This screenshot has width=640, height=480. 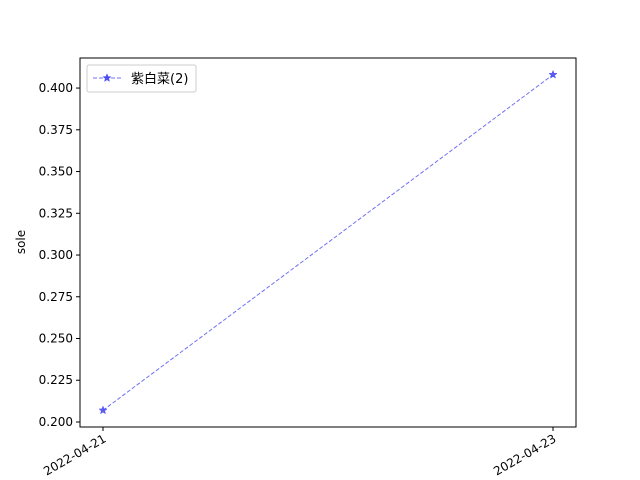 What do you see at coordinates (56, 255) in the screenshot?
I see `y-tick-label: 0.300` at bounding box center [56, 255].